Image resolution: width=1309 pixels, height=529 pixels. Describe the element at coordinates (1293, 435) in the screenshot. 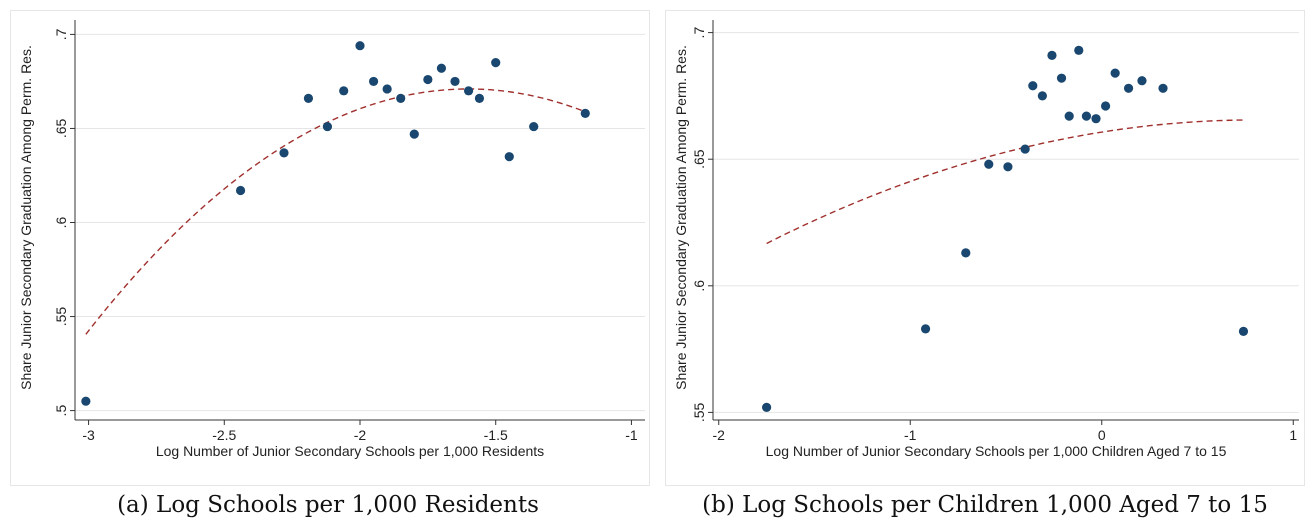

I see `x-tick-label: 1` at that location.